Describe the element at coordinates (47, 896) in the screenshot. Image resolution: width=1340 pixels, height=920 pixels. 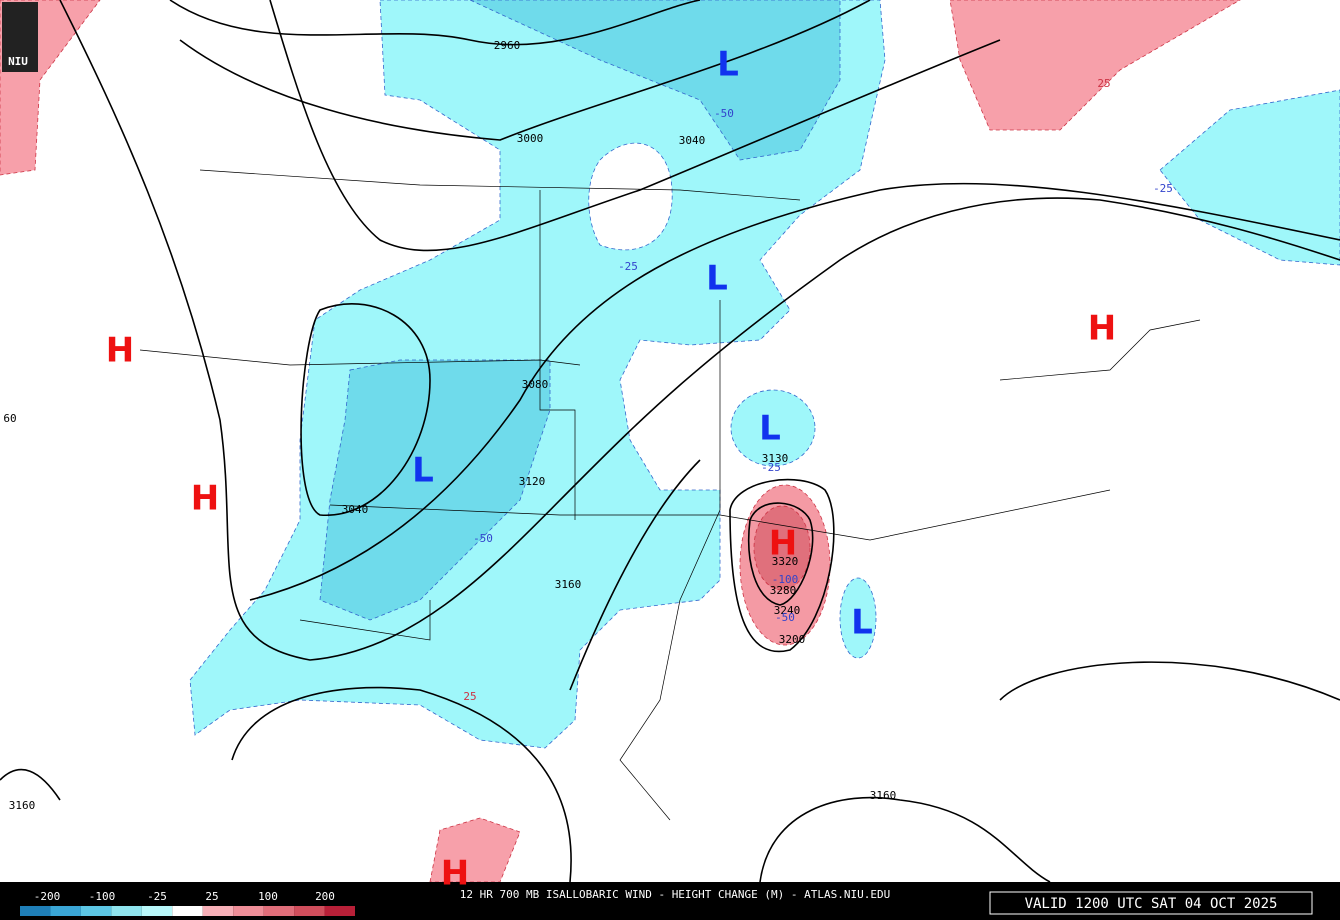
I see `legend-label: -200` at that location.